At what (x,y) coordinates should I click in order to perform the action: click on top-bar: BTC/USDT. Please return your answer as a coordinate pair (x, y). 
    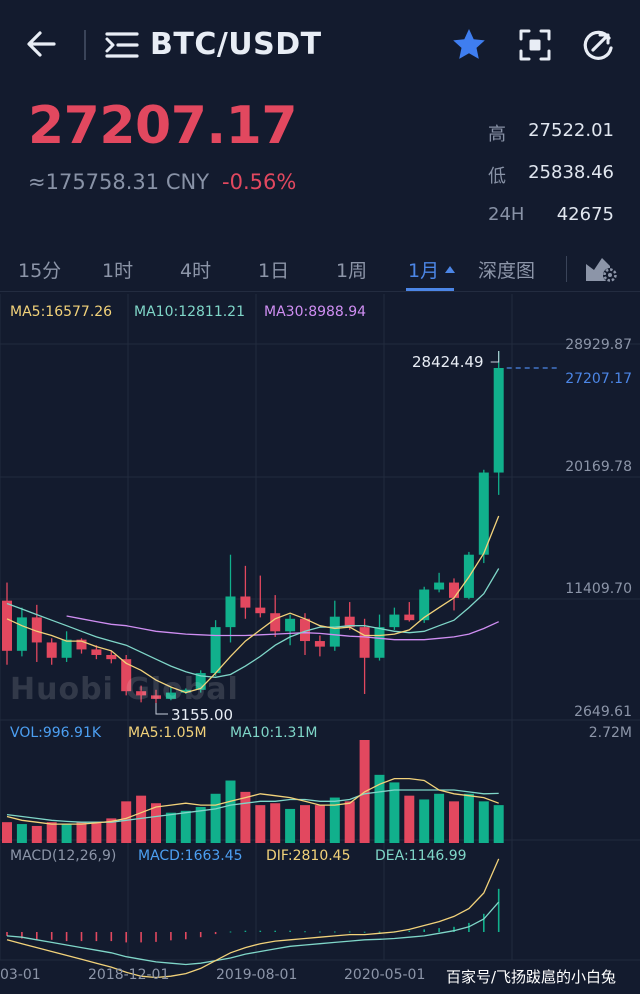
    Looking at the image, I should click on (320, 46).